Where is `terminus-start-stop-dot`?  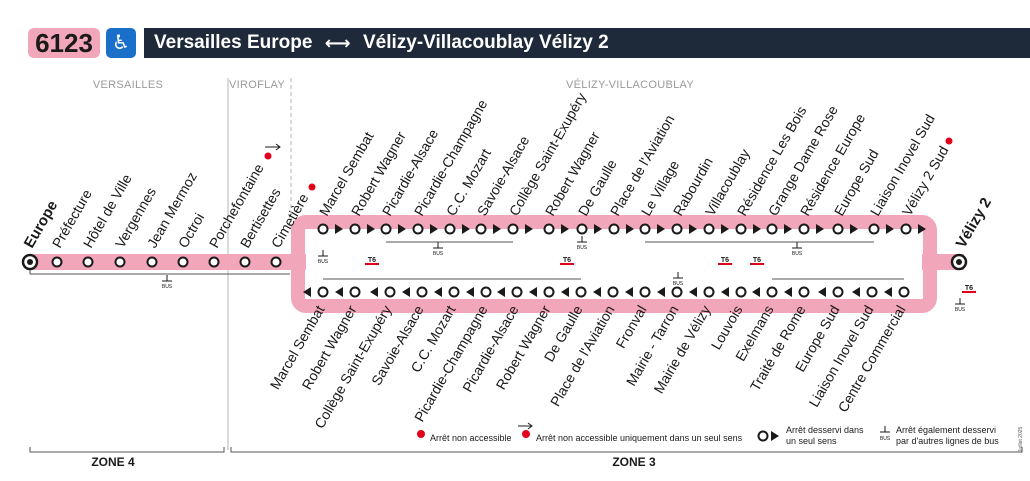 terminus-start-stop-dot is located at coordinates (30, 262).